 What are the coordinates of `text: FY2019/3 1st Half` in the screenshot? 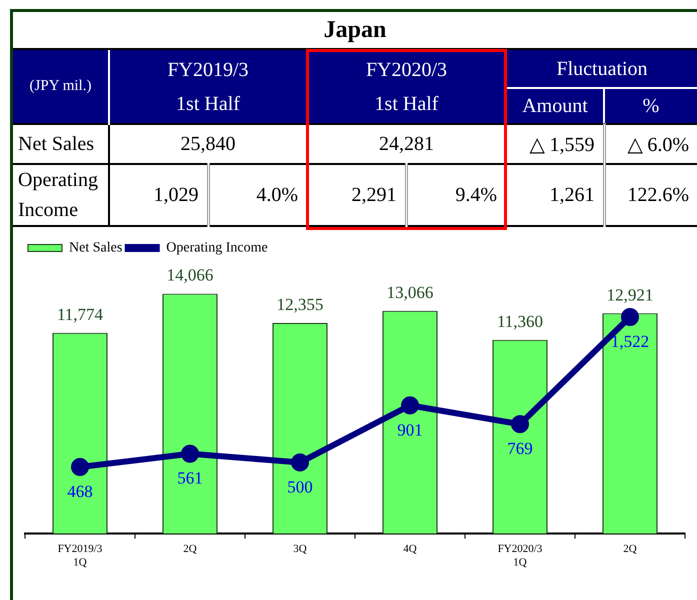 It's located at (208, 87).